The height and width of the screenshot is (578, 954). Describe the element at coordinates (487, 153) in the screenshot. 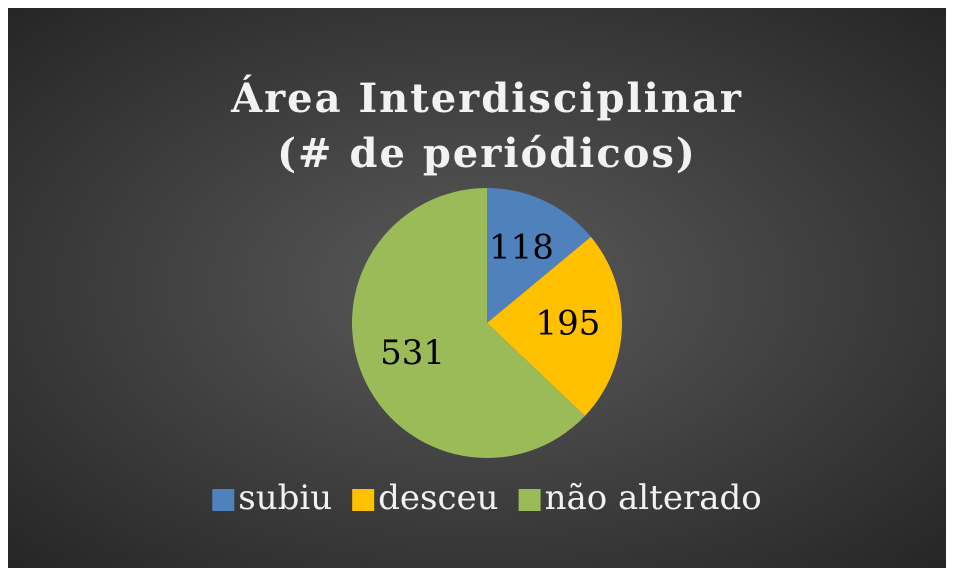

I see `chart-title: (# de periódicos)` at that location.